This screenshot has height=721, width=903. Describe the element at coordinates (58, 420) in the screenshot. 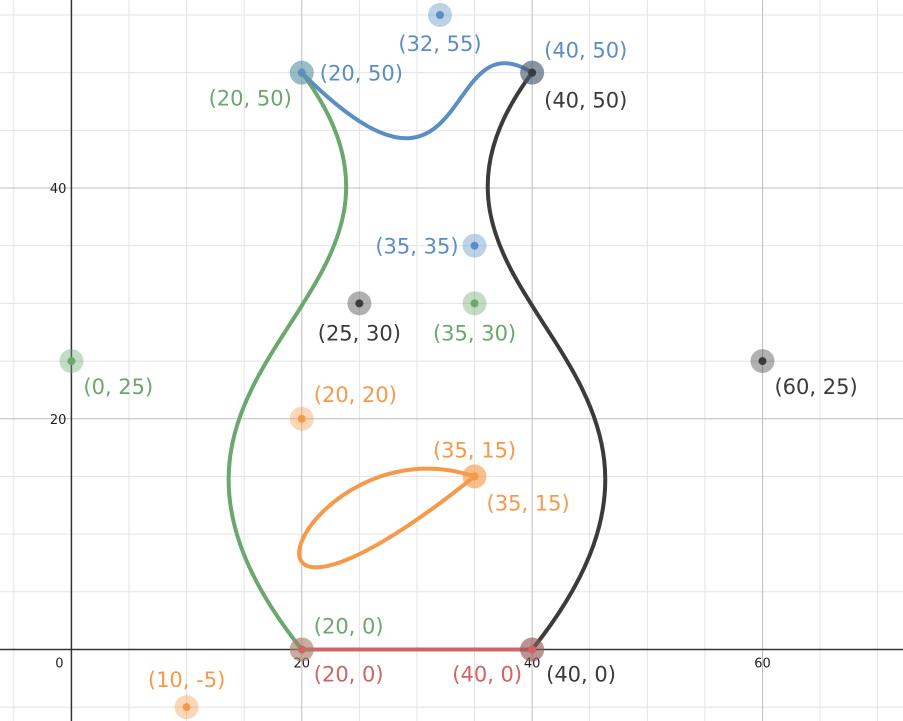

I see `y-tick-label: 20` at that location.